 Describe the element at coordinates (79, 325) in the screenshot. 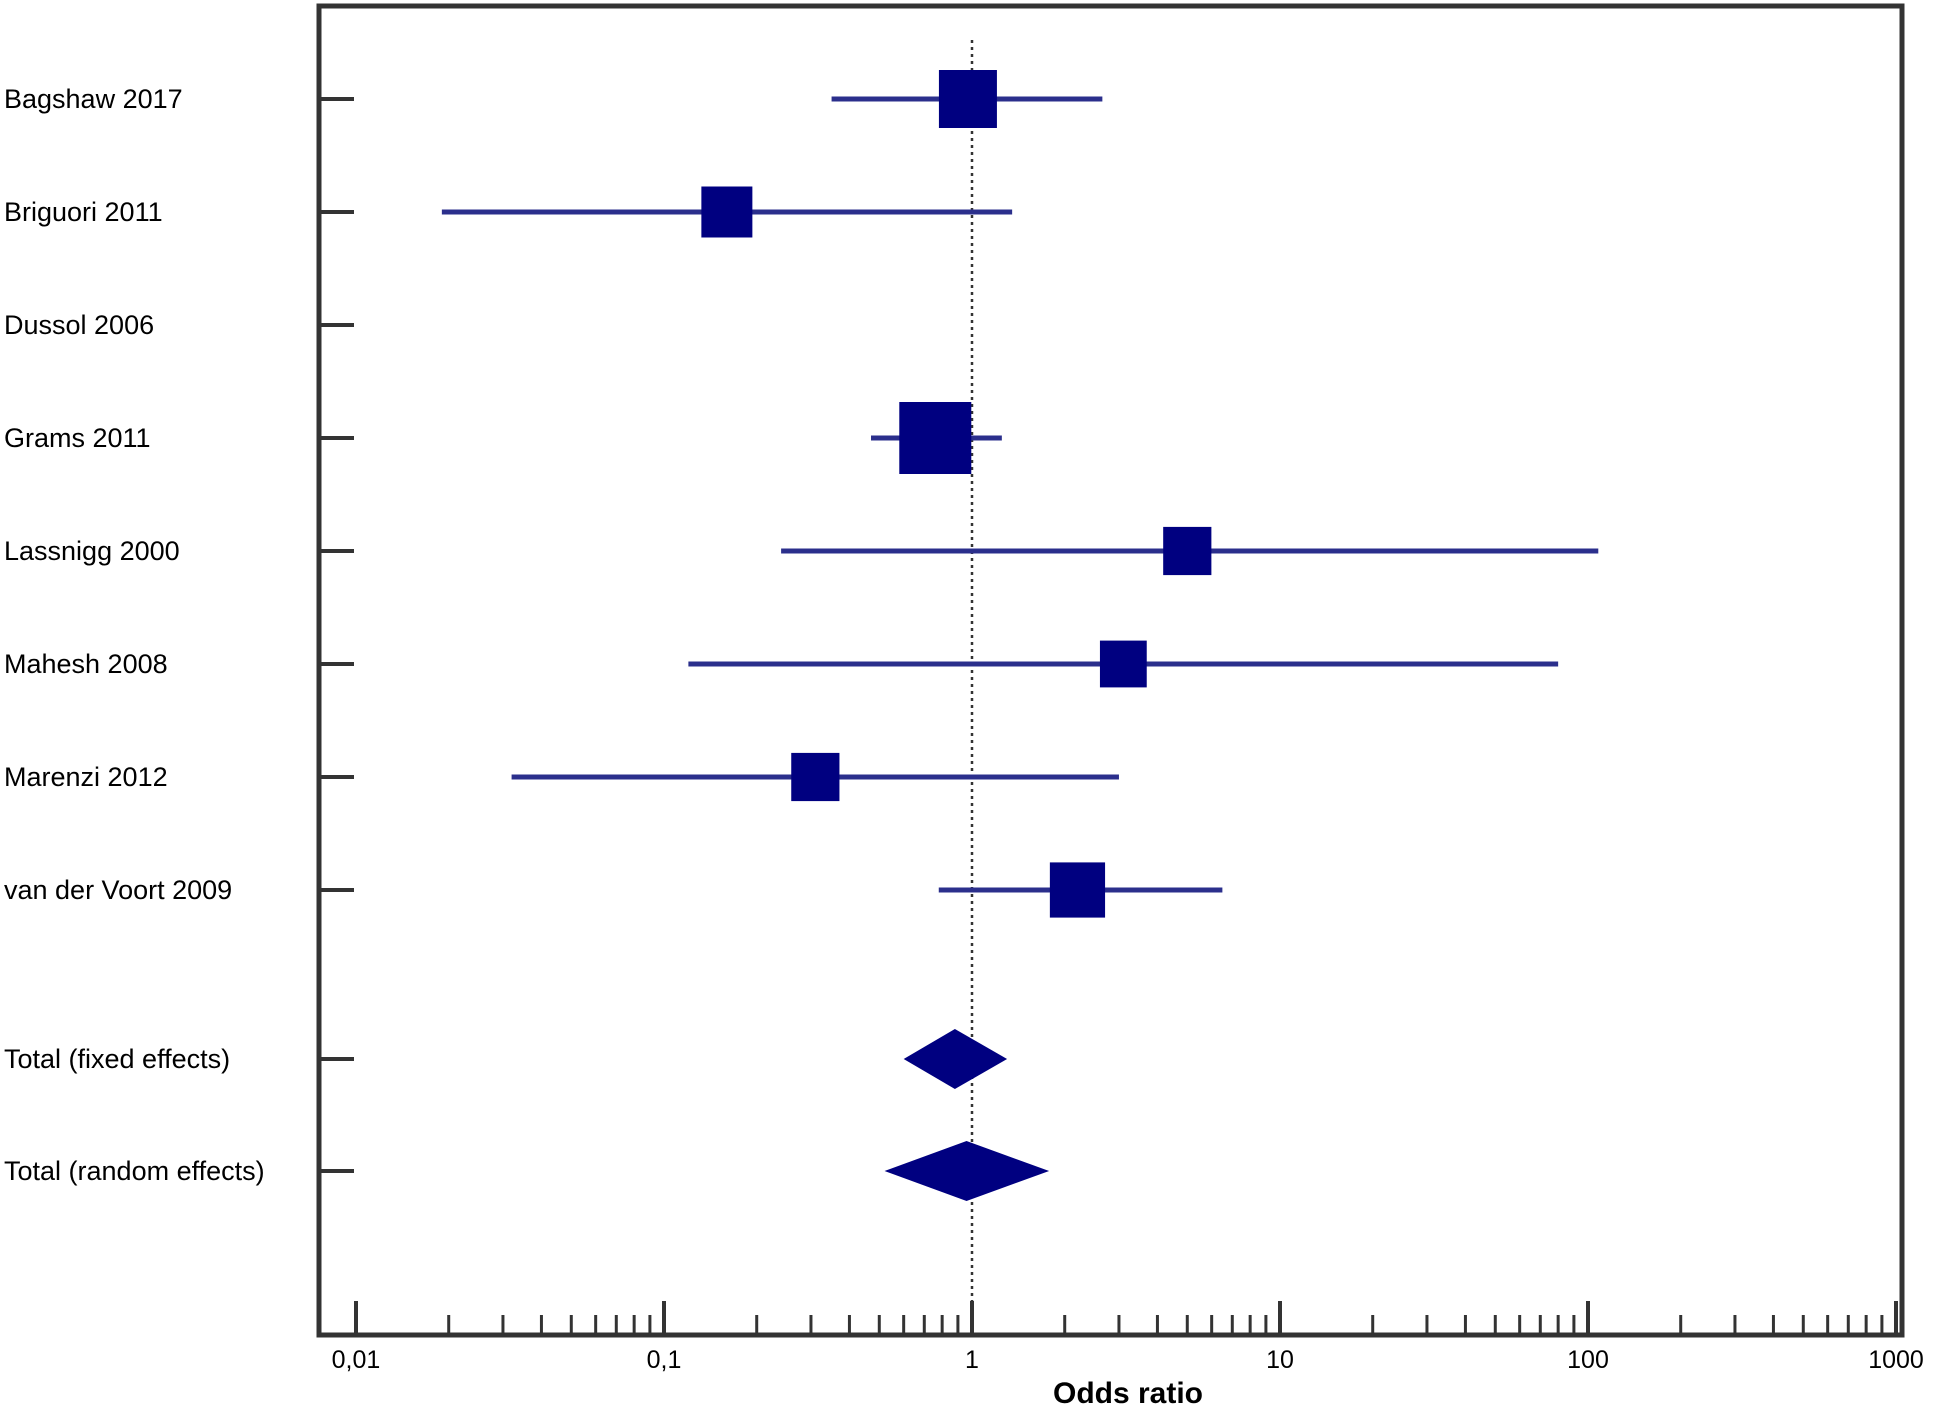

I see `study-label: Dussol 2006` at that location.